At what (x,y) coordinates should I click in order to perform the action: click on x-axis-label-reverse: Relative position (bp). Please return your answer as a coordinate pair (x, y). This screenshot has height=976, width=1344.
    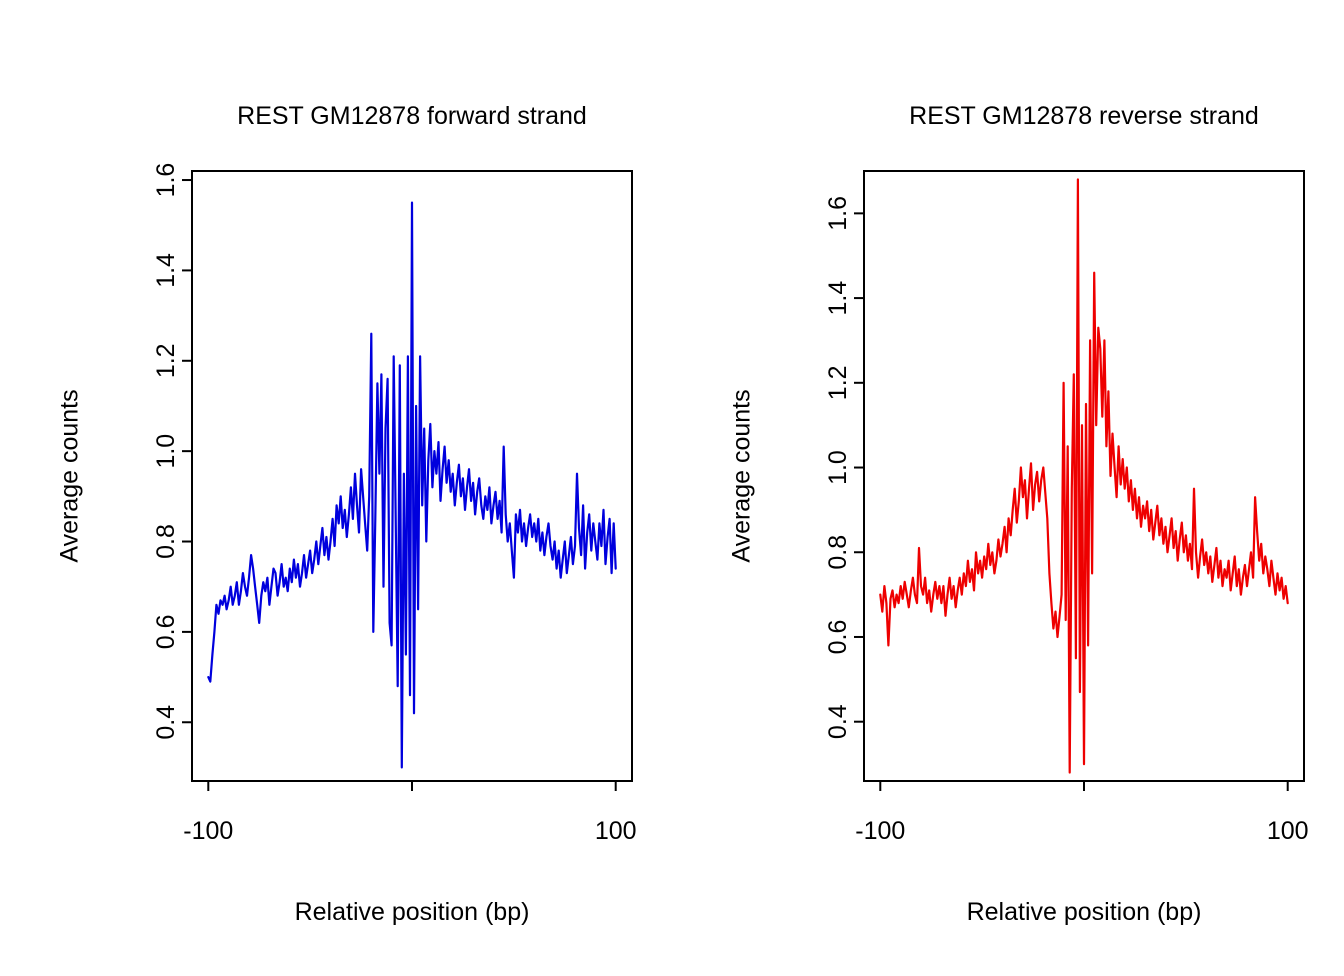
    Looking at the image, I should click on (1084, 912).